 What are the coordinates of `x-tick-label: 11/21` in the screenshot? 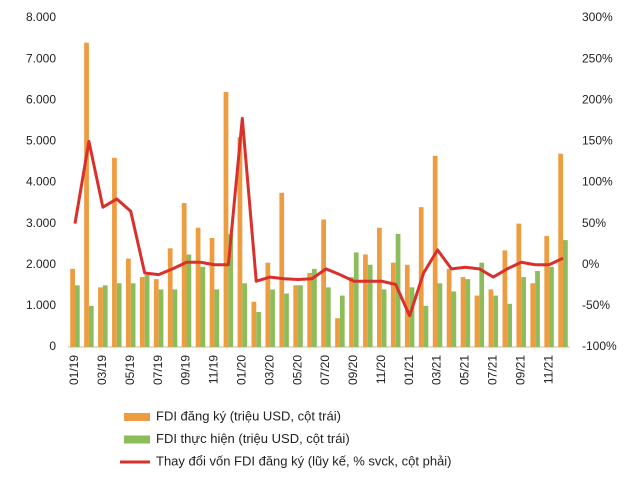 It's located at (548, 369).